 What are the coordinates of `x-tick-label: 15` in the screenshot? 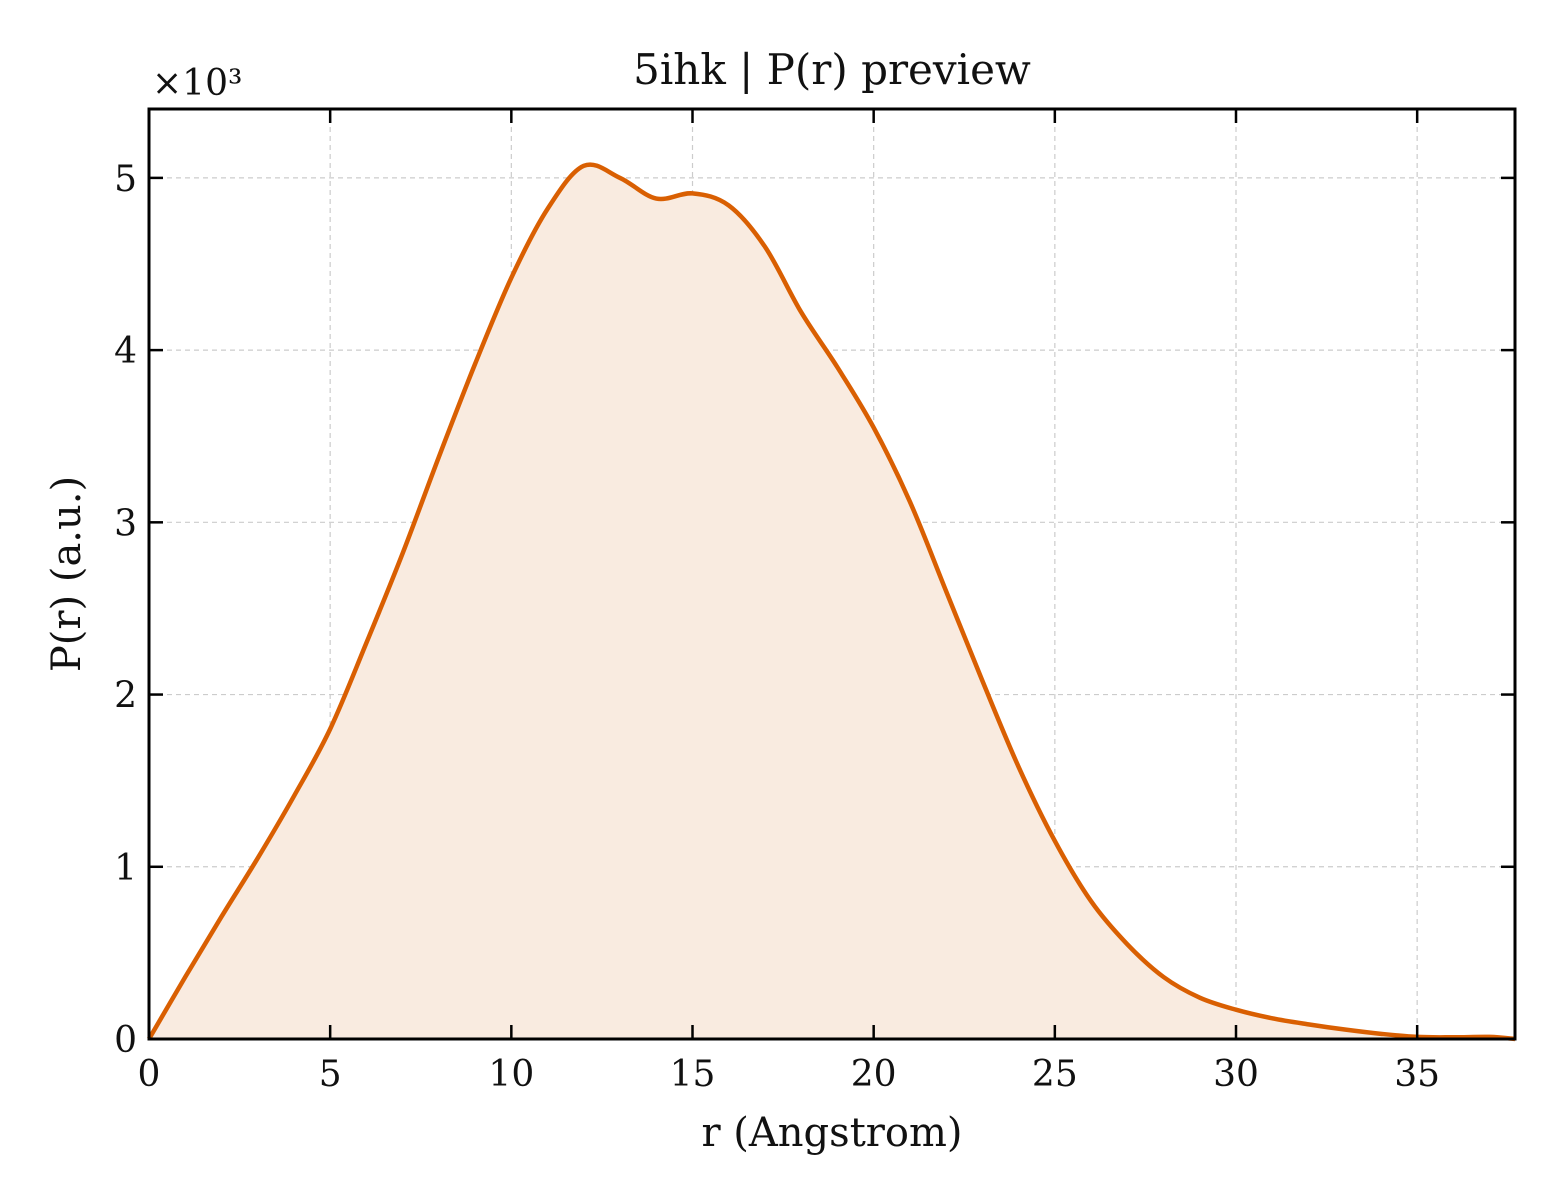 It's located at (693, 1074).